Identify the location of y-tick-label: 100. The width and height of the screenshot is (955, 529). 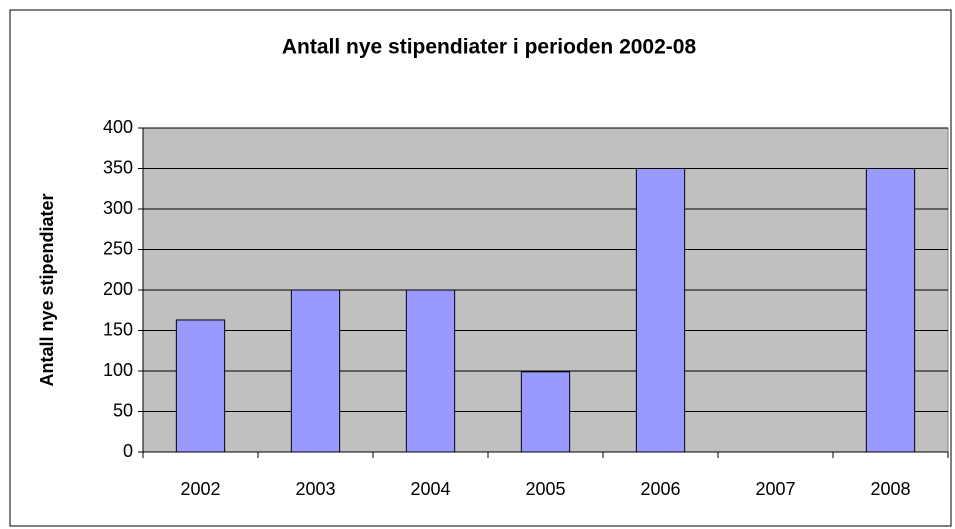
(118, 370).